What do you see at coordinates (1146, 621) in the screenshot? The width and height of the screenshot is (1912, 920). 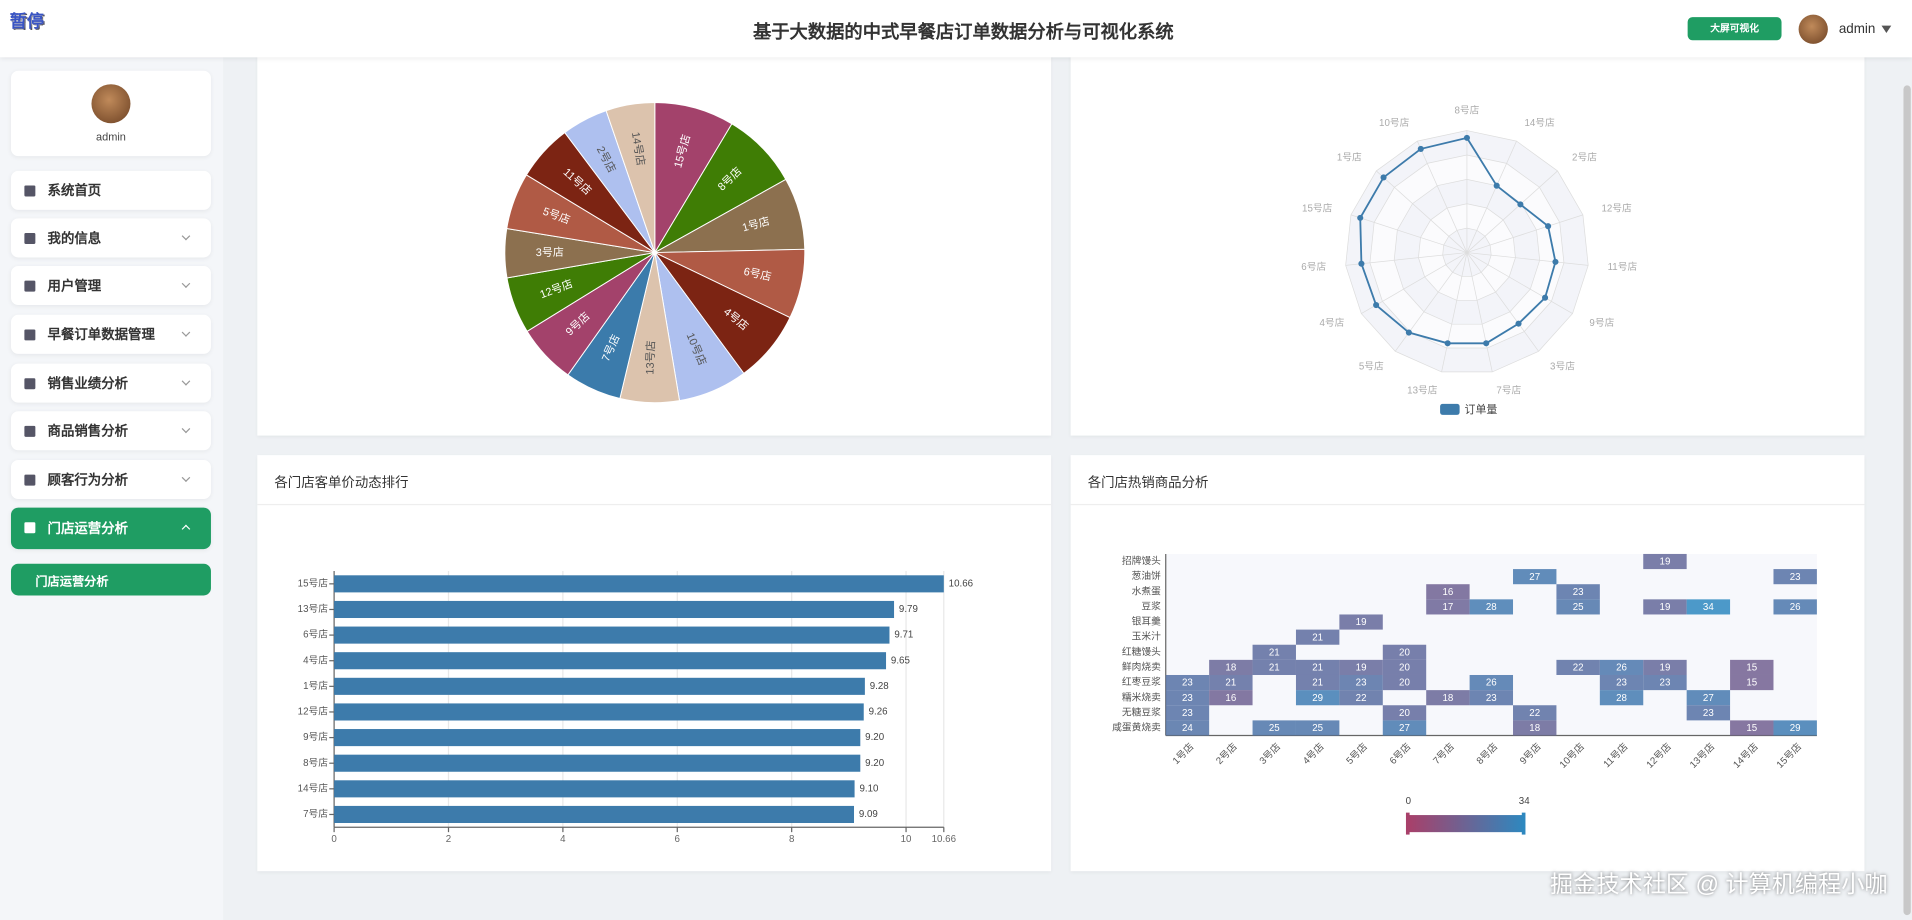 I see `y-tick-label: 银耳羹` at bounding box center [1146, 621].